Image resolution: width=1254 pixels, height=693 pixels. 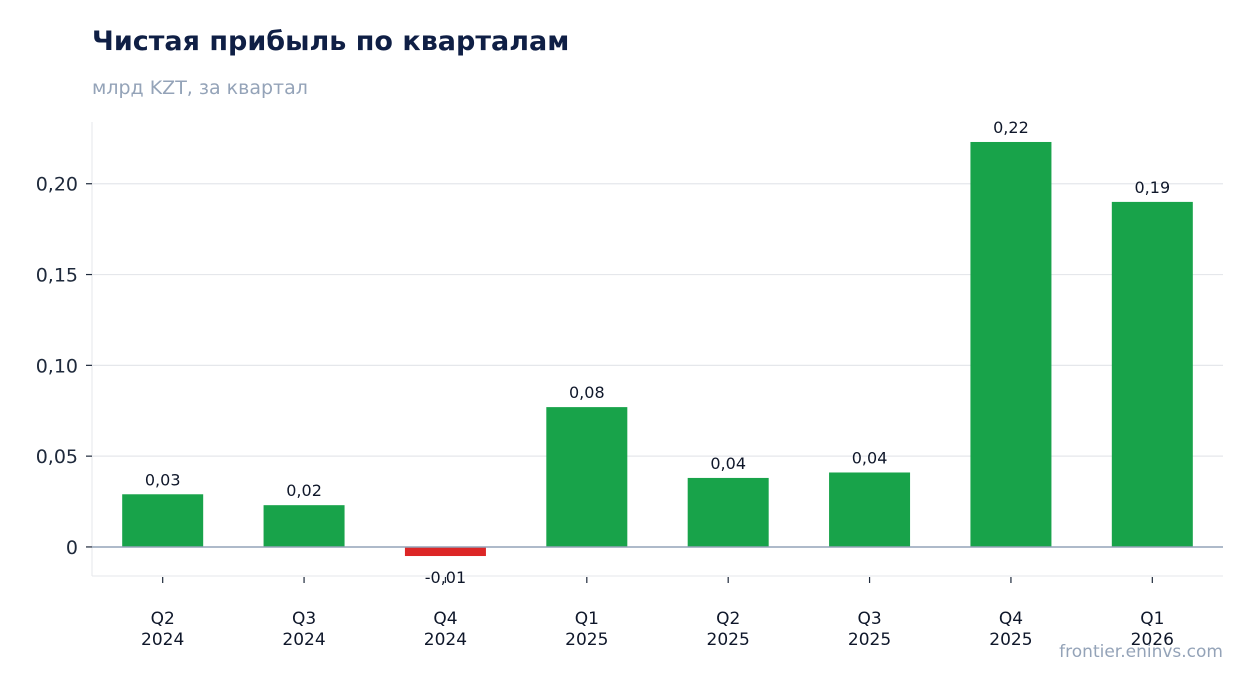 I want to click on y-tick-label: 0,20, so click(x=57, y=185).